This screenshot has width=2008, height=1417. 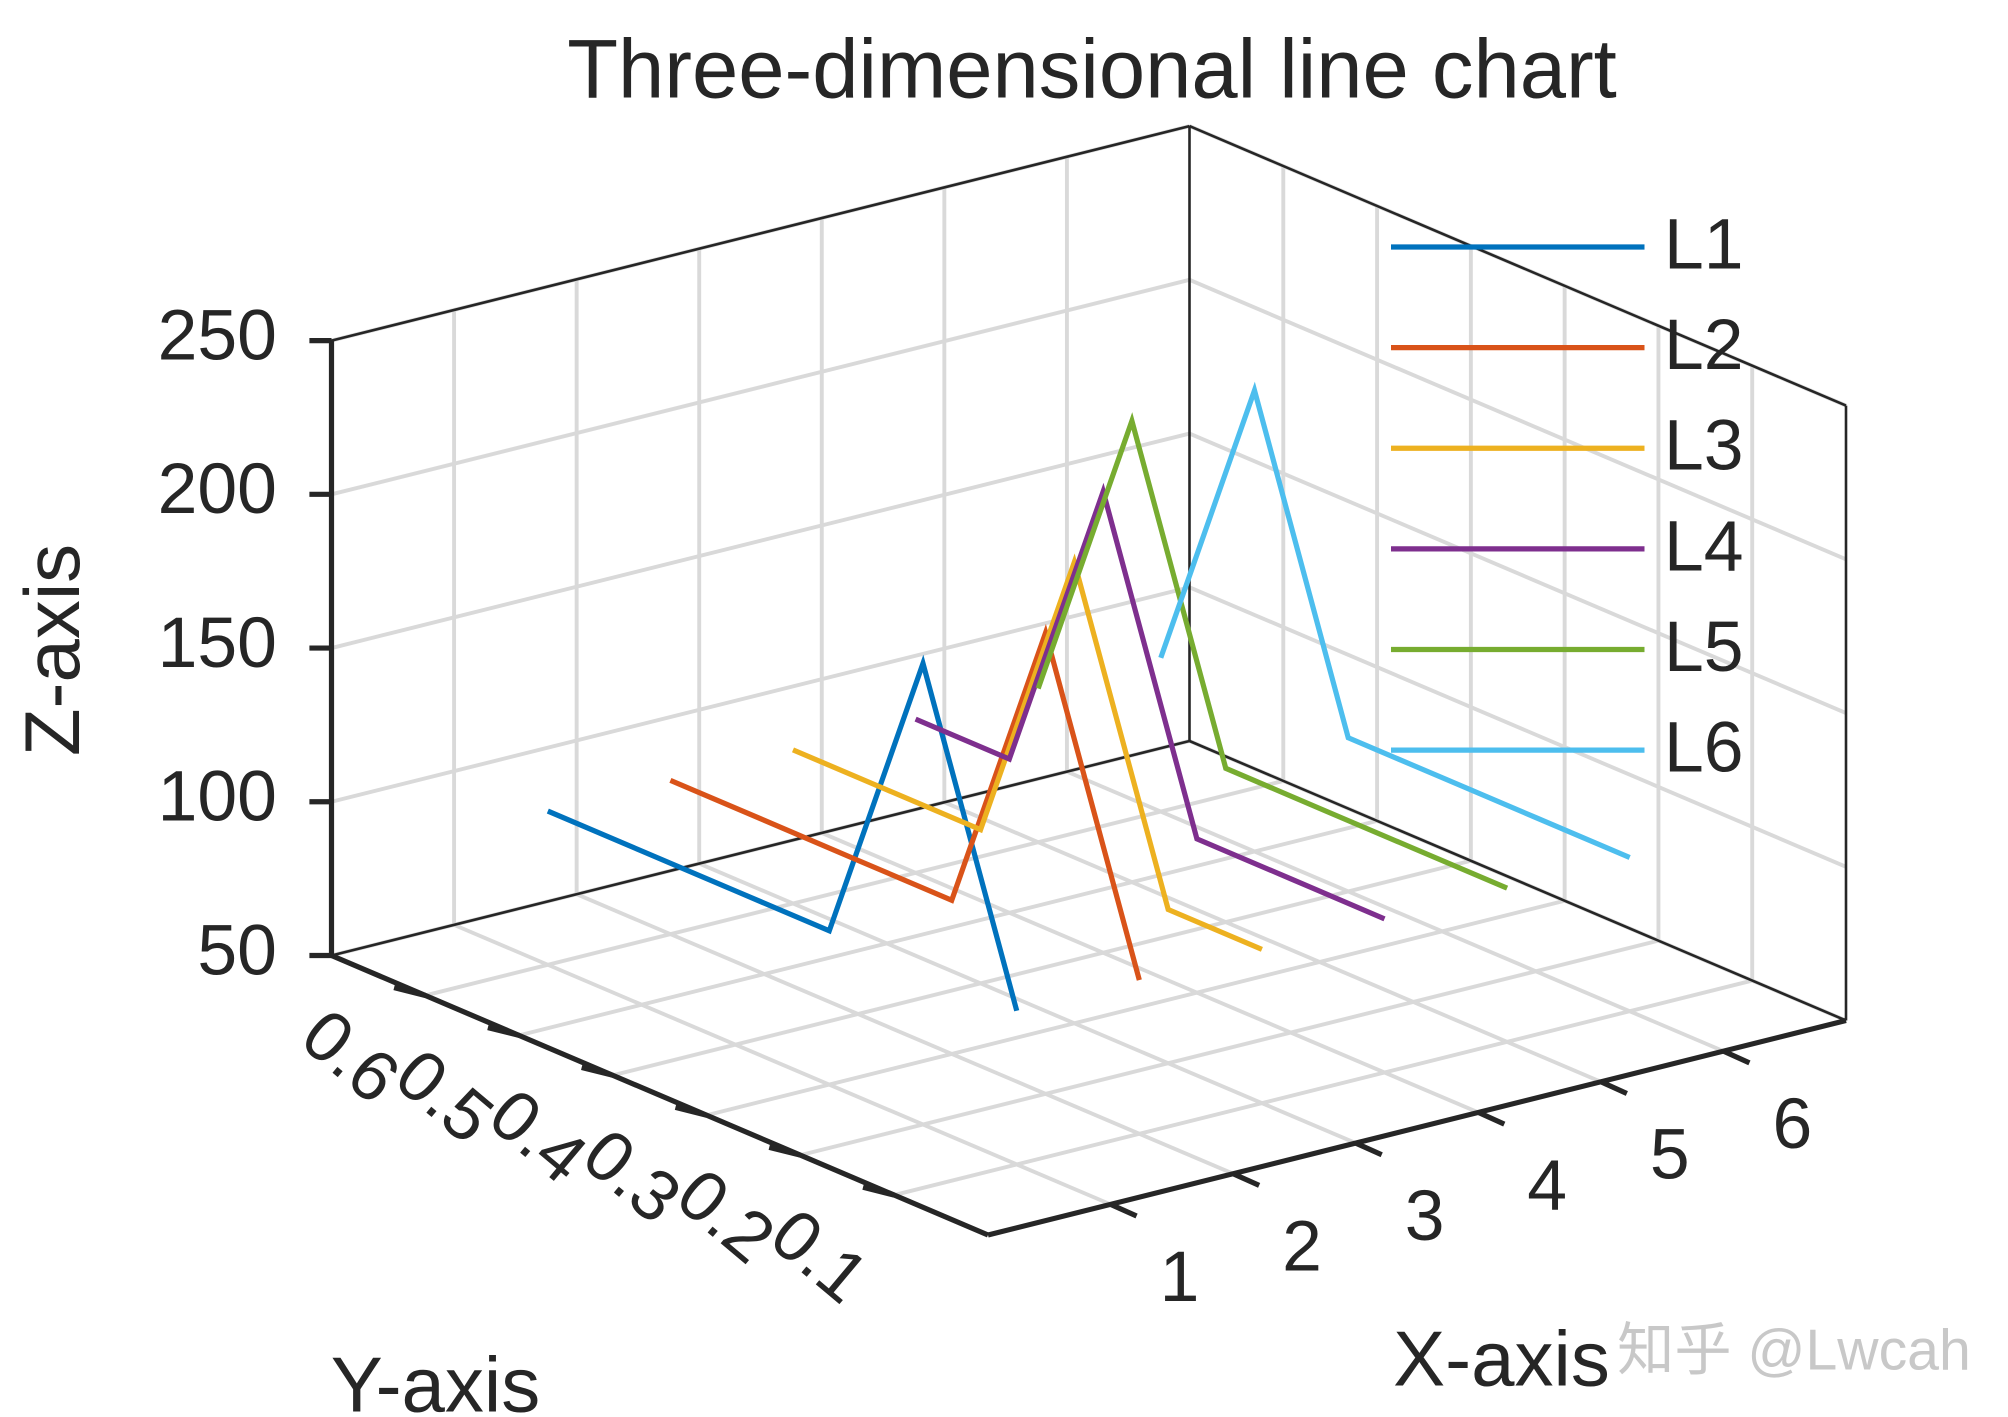 I want to click on legend-label: L1, so click(x=1704, y=244).